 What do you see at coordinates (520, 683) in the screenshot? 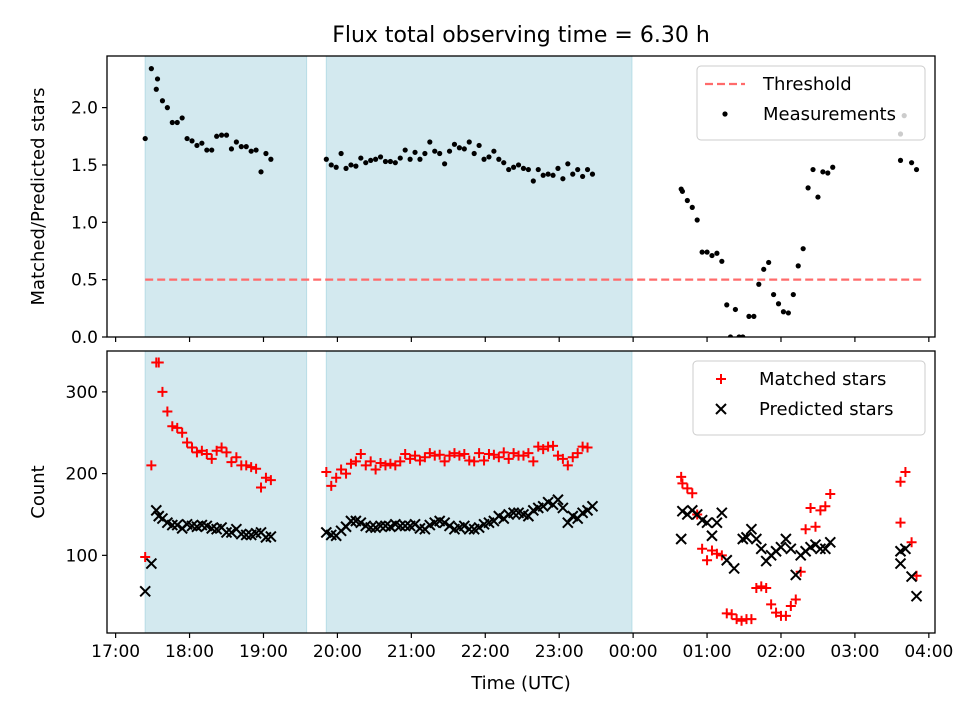
I see `x-axis-label: Time (UTC)` at bounding box center [520, 683].